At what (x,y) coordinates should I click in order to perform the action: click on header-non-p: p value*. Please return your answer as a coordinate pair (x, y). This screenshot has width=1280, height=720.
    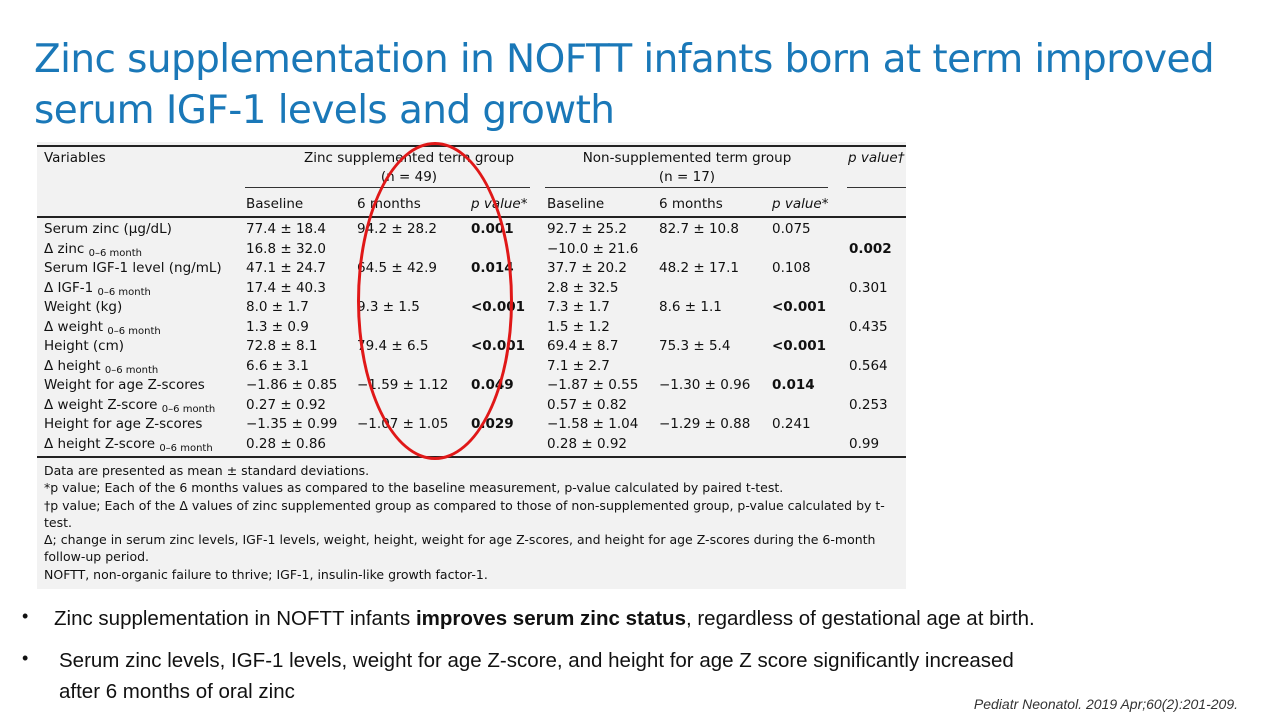
    Looking at the image, I should click on (800, 204).